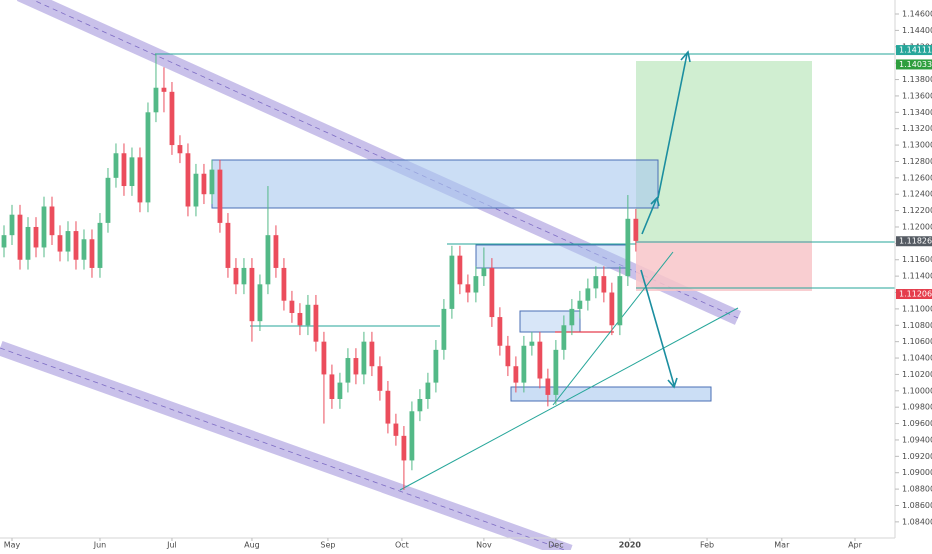 The height and width of the screenshot is (554, 932). What do you see at coordinates (100, 545) in the screenshot?
I see `x-tick-label: Jun` at bounding box center [100, 545].